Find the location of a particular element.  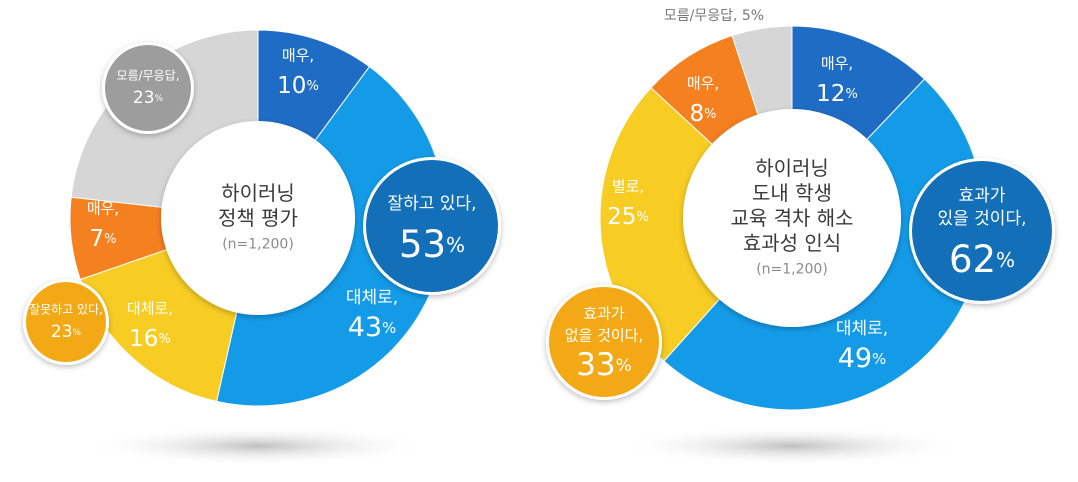

slice-value: 43% is located at coordinates (372, 327).